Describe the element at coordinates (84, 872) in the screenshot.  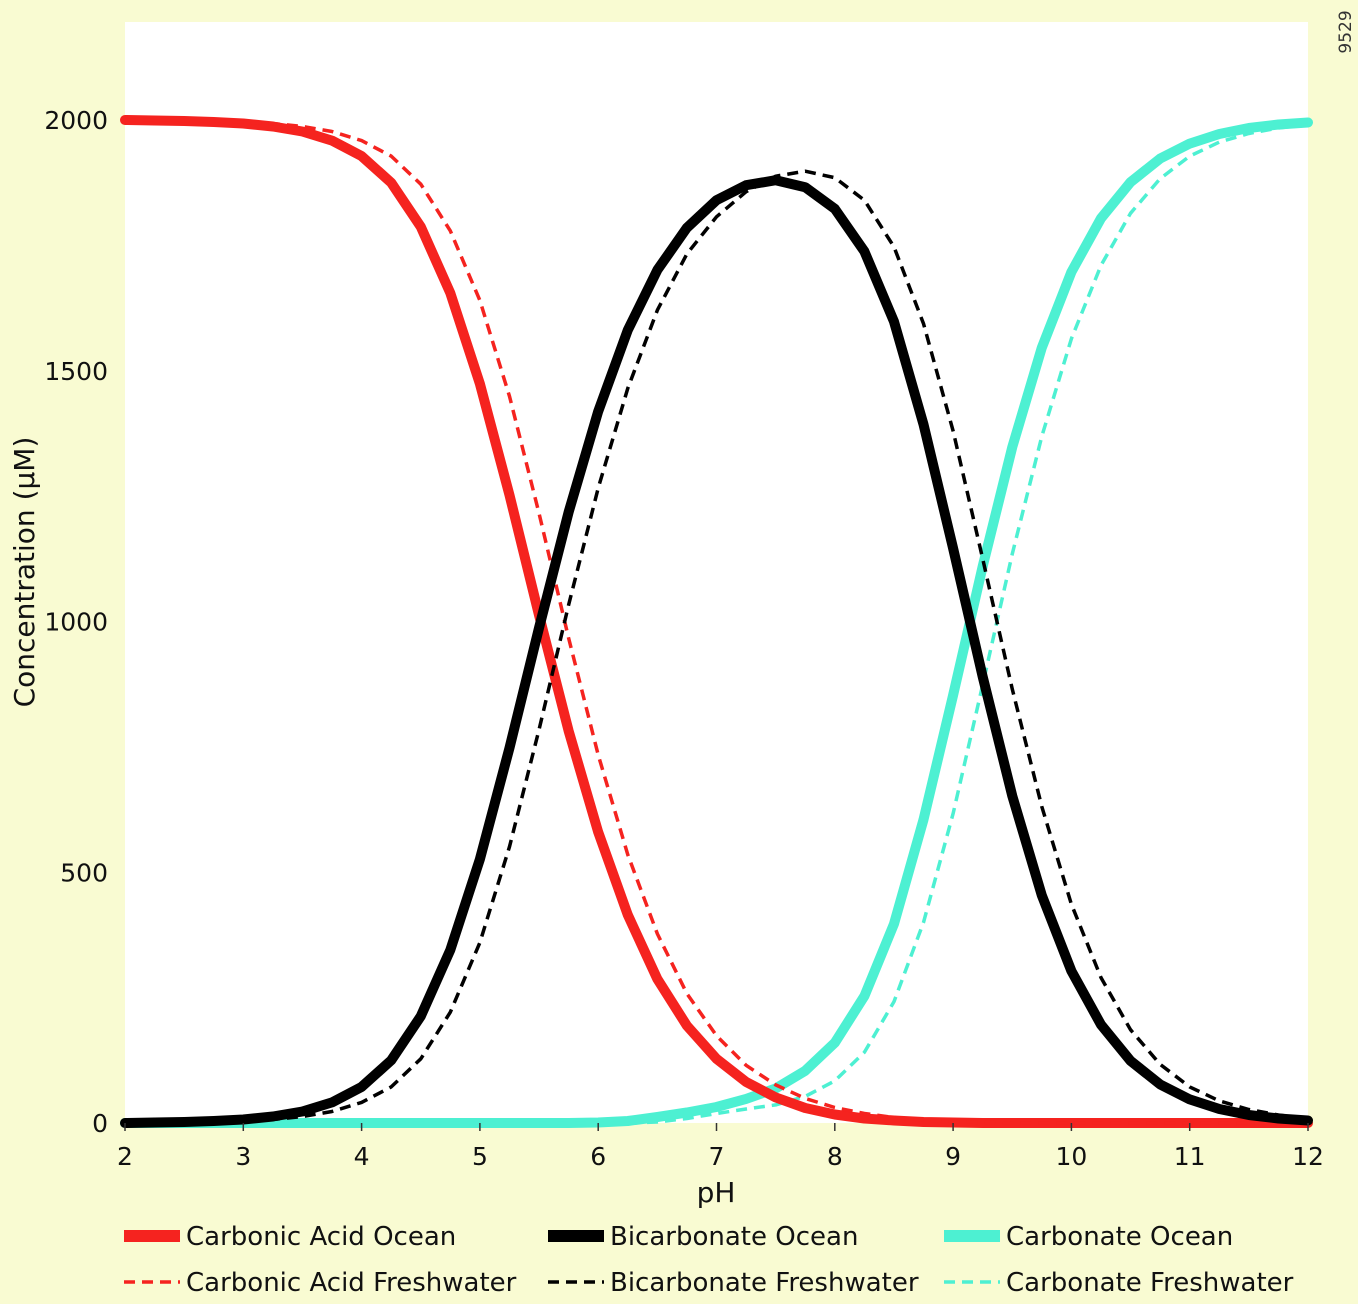
I see `y-tick-label: 500` at that location.